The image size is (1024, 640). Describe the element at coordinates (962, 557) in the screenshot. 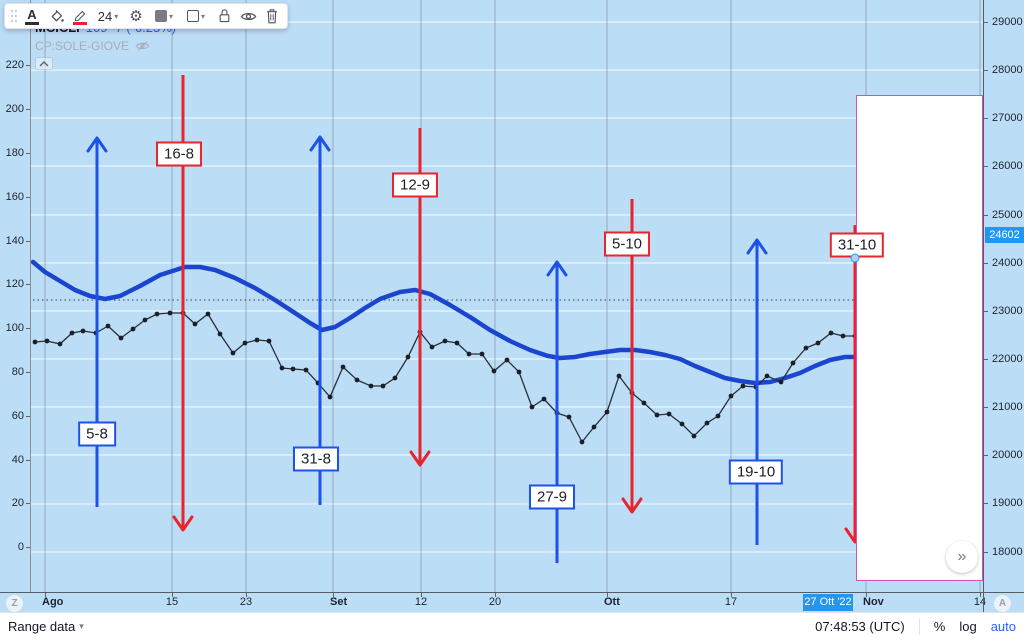

I see `panel-expand-button: »` at that location.